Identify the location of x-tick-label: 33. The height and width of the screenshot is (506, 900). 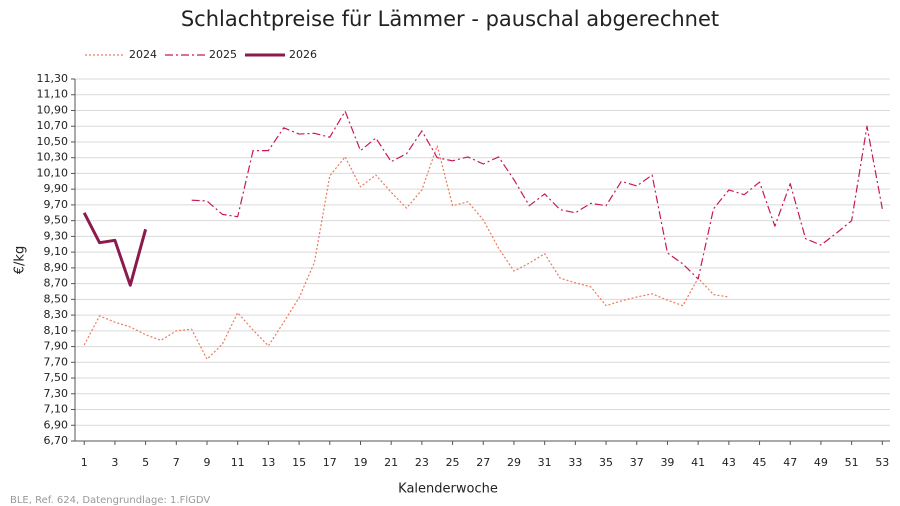
(575, 462).